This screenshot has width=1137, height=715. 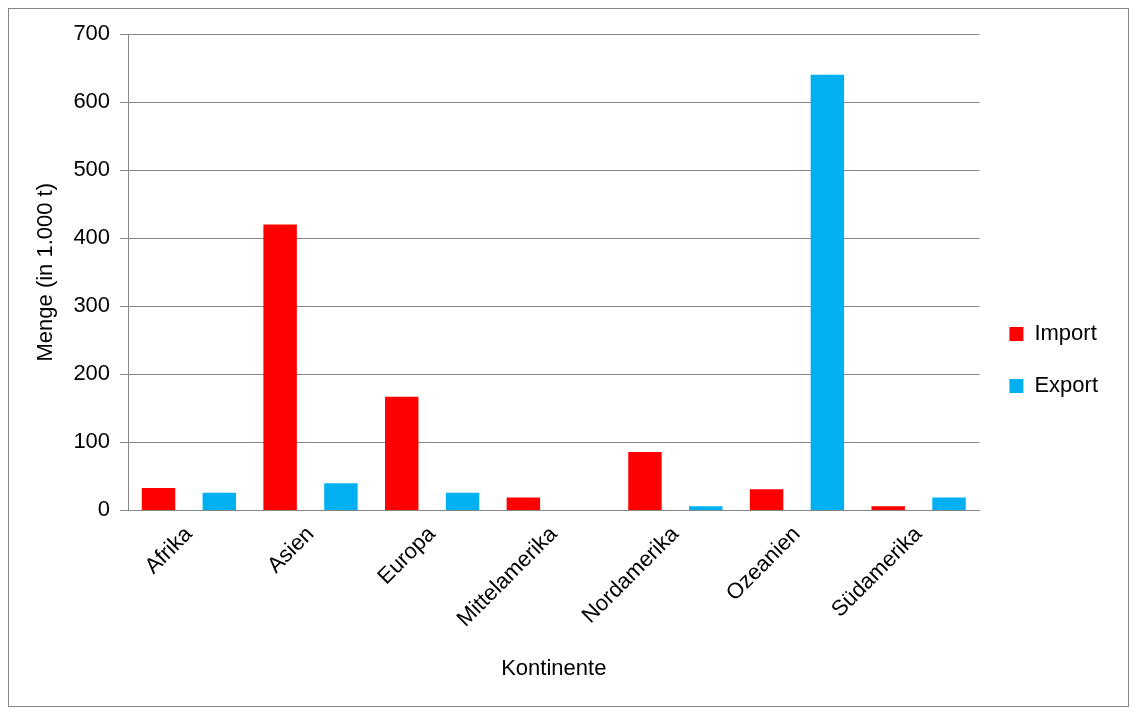 I want to click on y-tick-label: 600, so click(x=92, y=101).